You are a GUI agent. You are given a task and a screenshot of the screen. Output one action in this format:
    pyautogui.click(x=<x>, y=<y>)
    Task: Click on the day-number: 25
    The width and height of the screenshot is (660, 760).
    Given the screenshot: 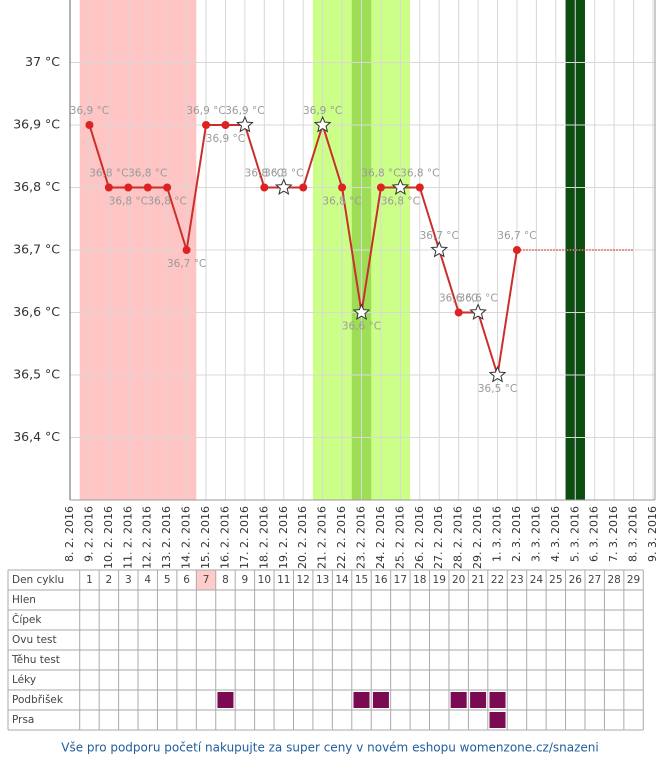 What is the action you would take?
    pyautogui.click(x=555, y=580)
    